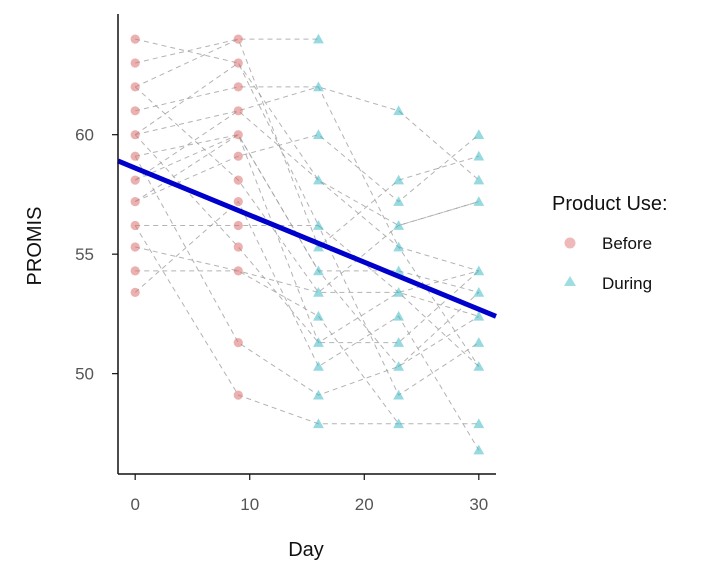 The width and height of the screenshot is (710, 576). I want to click on y-tick-label: 55, so click(84, 254).